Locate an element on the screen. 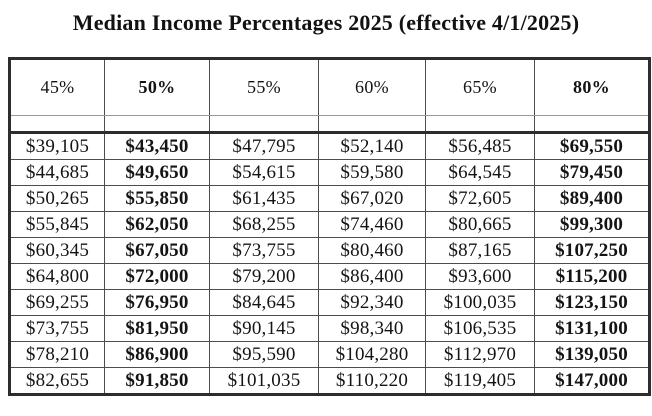  income-value-cell: $107,250 is located at coordinates (592, 250).